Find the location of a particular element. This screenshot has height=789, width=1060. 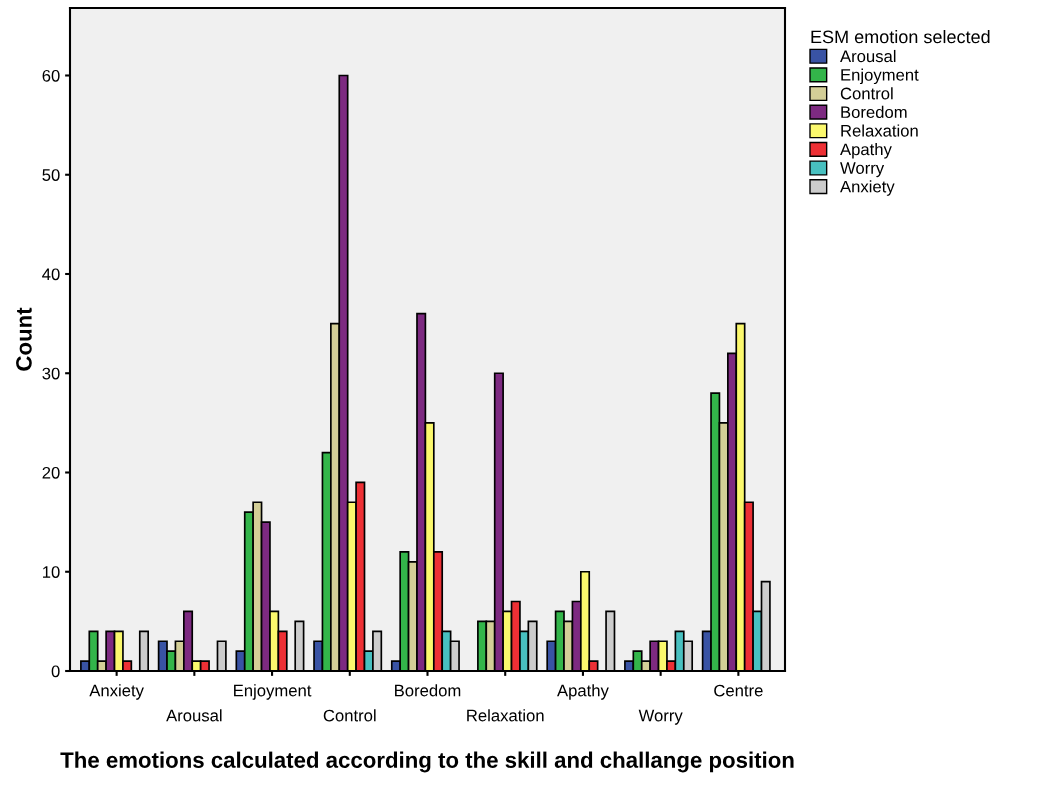

y-tick-label: 60 is located at coordinates (51, 75).